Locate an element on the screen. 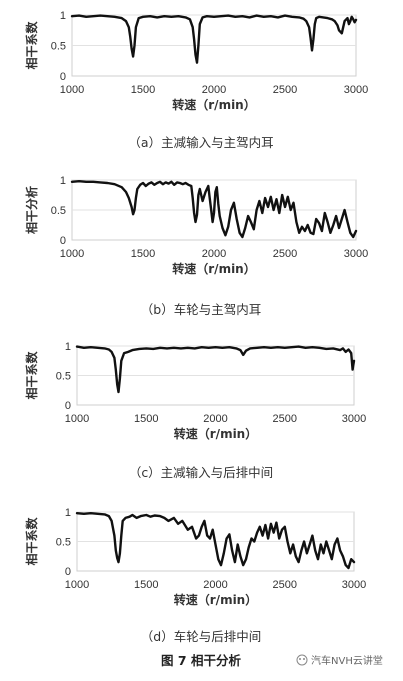 The height and width of the screenshot is (681, 403). chart-c-ytick-label: 1 is located at coordinates (68, 347).